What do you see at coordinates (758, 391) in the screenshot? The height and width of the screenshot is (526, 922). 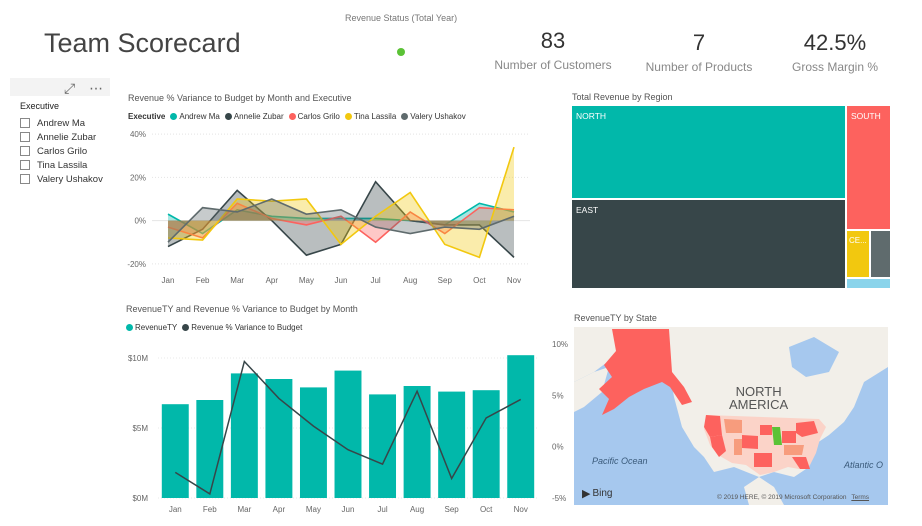 I see `map-label-line: NORTH` at bounding box center [758, 391].